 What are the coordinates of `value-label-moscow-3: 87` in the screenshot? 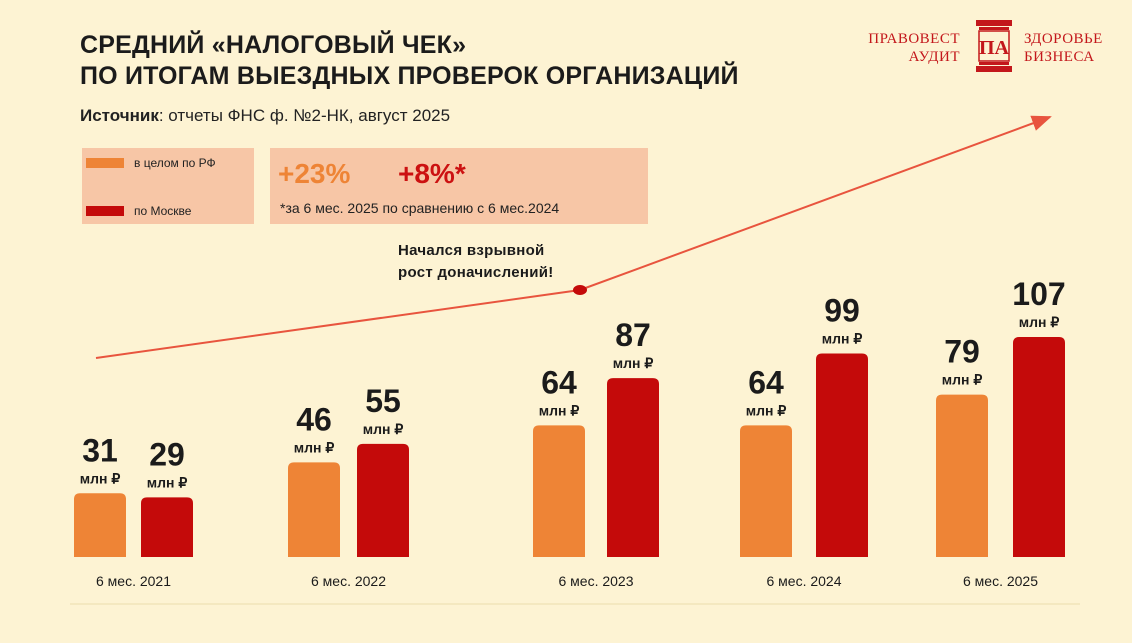 It's located at (633, 335).